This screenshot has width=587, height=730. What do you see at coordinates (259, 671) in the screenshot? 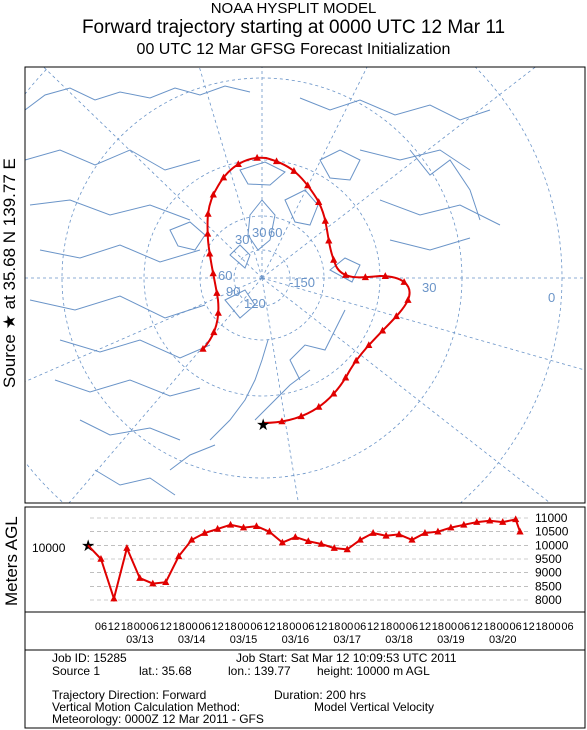
I see `source-lon: lon.: 139.77` at bounding box center [259, 671].